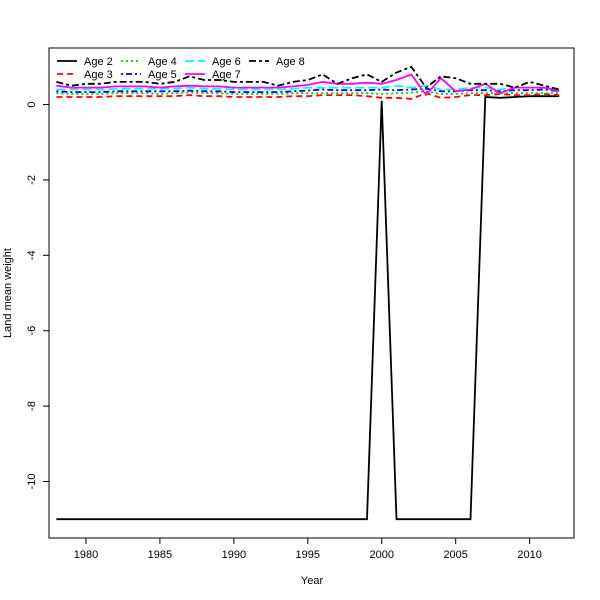 This screenshot has height=600, width=600. Describe the element at coordinates (290, 62) in the screenshot. I see `legend-label: Age 8` at that location.